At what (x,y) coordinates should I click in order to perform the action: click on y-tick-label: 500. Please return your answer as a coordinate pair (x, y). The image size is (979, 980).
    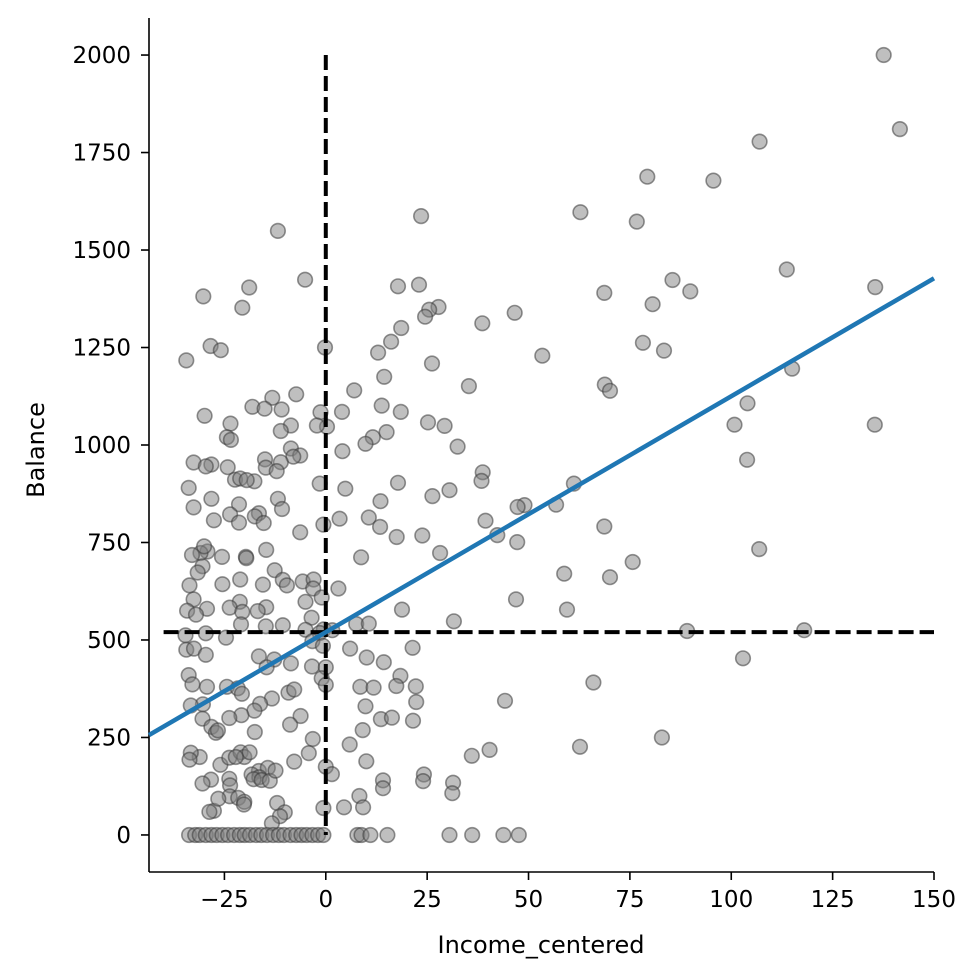
    Looking at the image, I should click on (109, 641).